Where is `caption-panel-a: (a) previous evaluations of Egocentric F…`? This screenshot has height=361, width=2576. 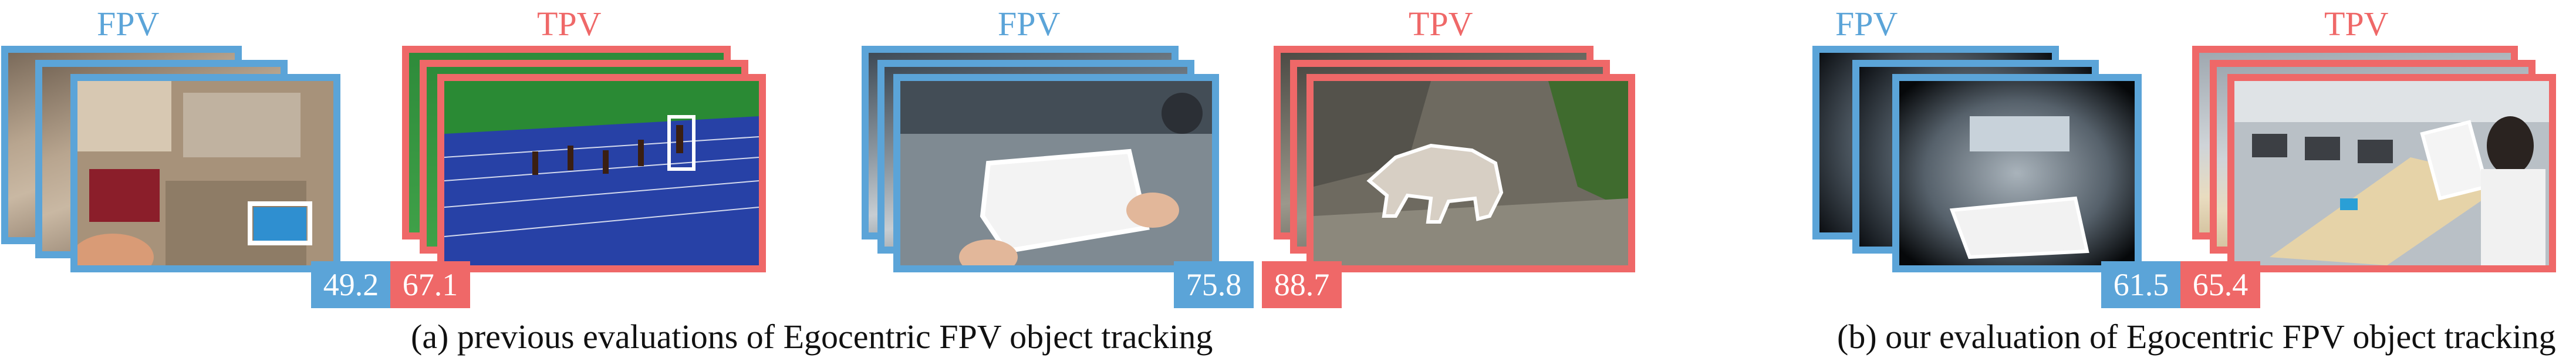
caption-panel-a: (a) previous evaluations of Egocentric F… is located at coordinates (812, 337).